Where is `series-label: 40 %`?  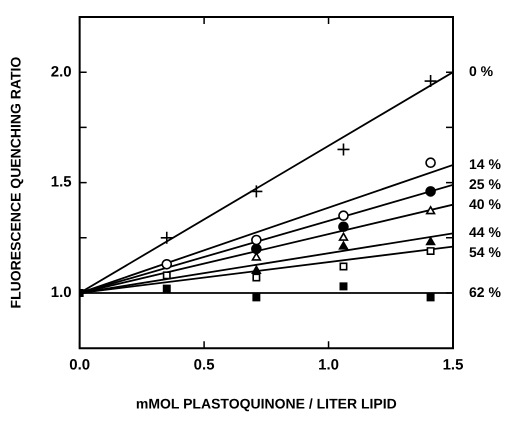
series-label: 40 % is located at coordinates (485, 204).